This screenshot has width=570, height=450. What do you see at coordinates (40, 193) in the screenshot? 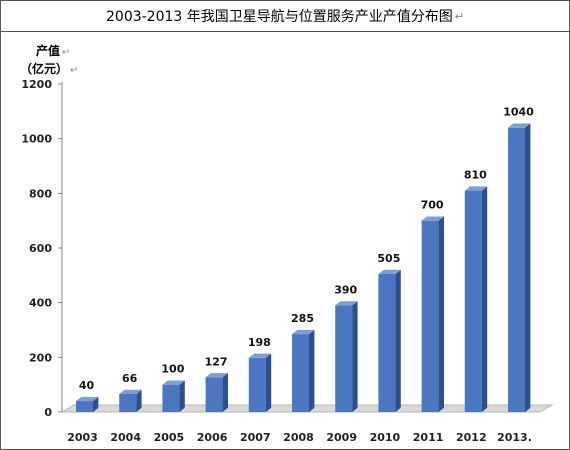
I see `y-tick-label: 800` at bounding box center [40, 193].